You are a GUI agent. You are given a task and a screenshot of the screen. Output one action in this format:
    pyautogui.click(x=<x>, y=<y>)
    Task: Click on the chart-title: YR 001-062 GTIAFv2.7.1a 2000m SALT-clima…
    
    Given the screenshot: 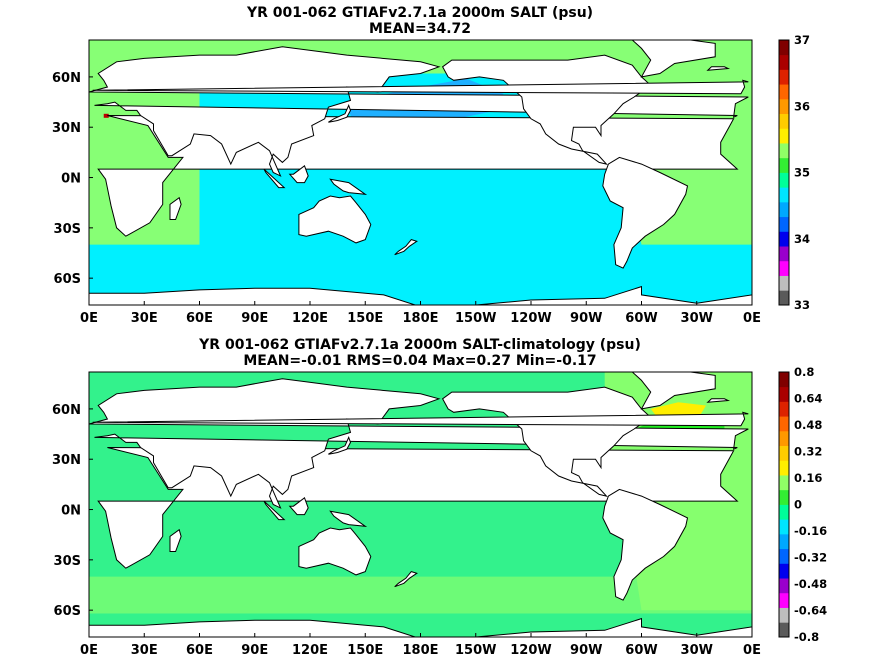 What is the action you would take?
    pyautogui.click(x=419, y=345)
    